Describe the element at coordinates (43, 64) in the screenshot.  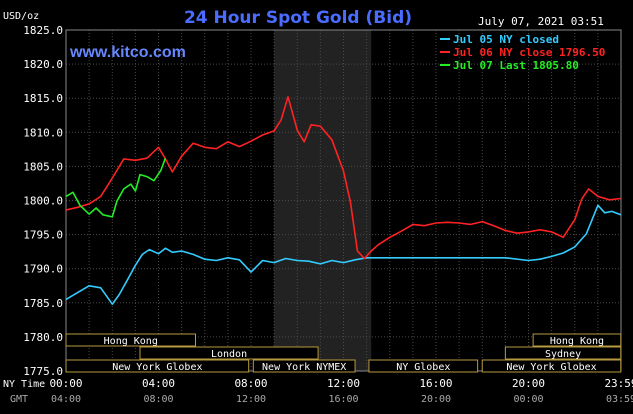
I see `y-tick-label: 1820.0` at that location.